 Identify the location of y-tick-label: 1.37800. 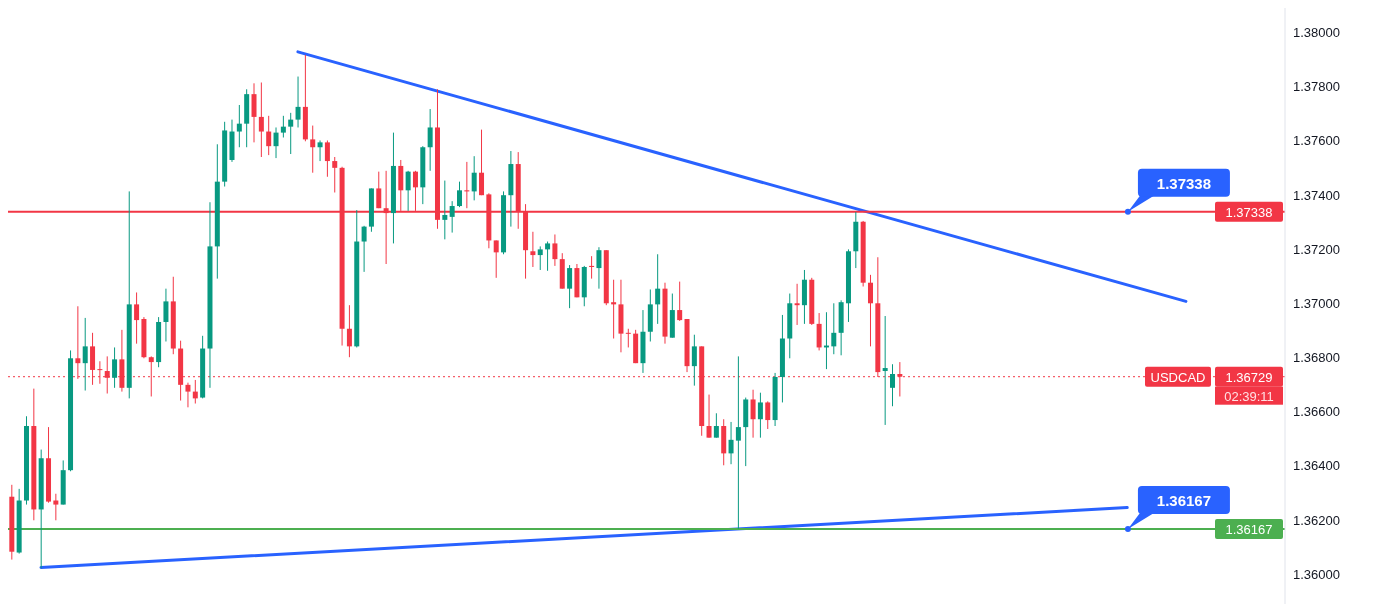
(1316, 87).